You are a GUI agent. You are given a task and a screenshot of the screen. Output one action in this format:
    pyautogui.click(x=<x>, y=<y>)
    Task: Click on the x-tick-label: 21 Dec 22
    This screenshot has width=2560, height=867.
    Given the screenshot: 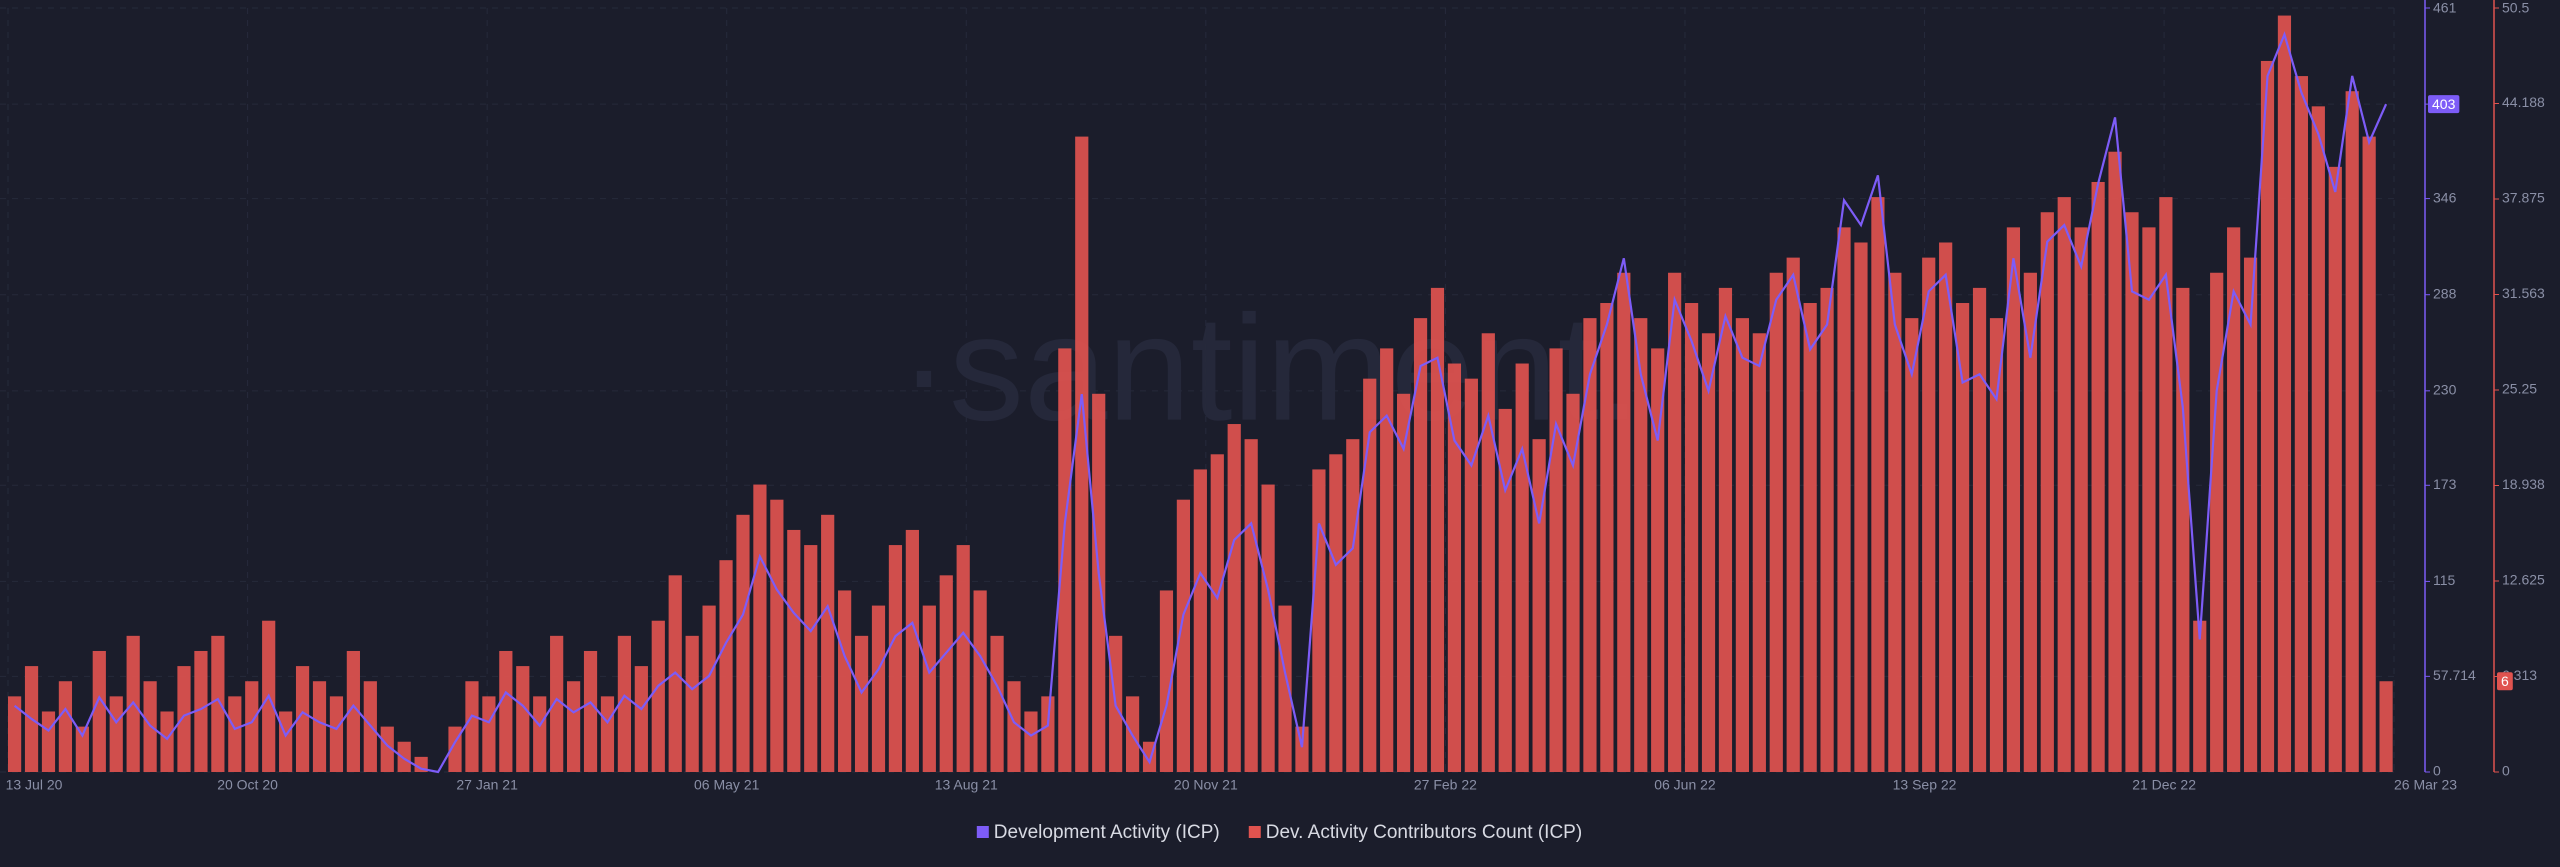 What is the action you would take?
    pyautogui.click(x=2164, y=785)
    